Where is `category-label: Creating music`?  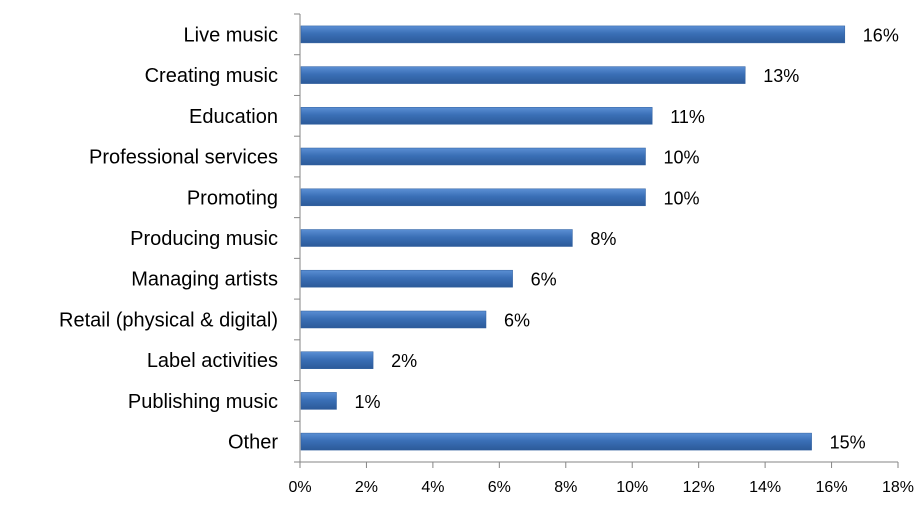 category-label: Creating music is located at coordinates (211, 76).